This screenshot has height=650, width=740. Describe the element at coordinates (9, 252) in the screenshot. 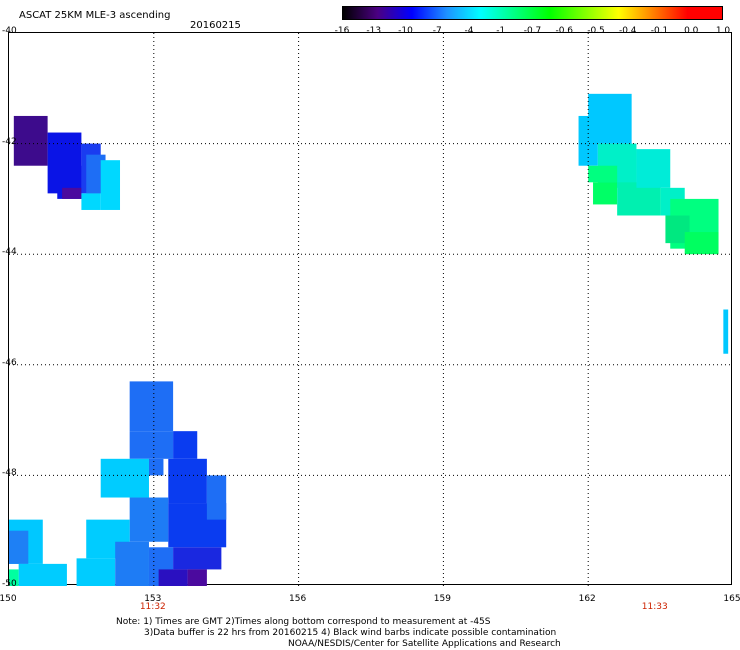

I see `y-axis-label: -44` at that location.